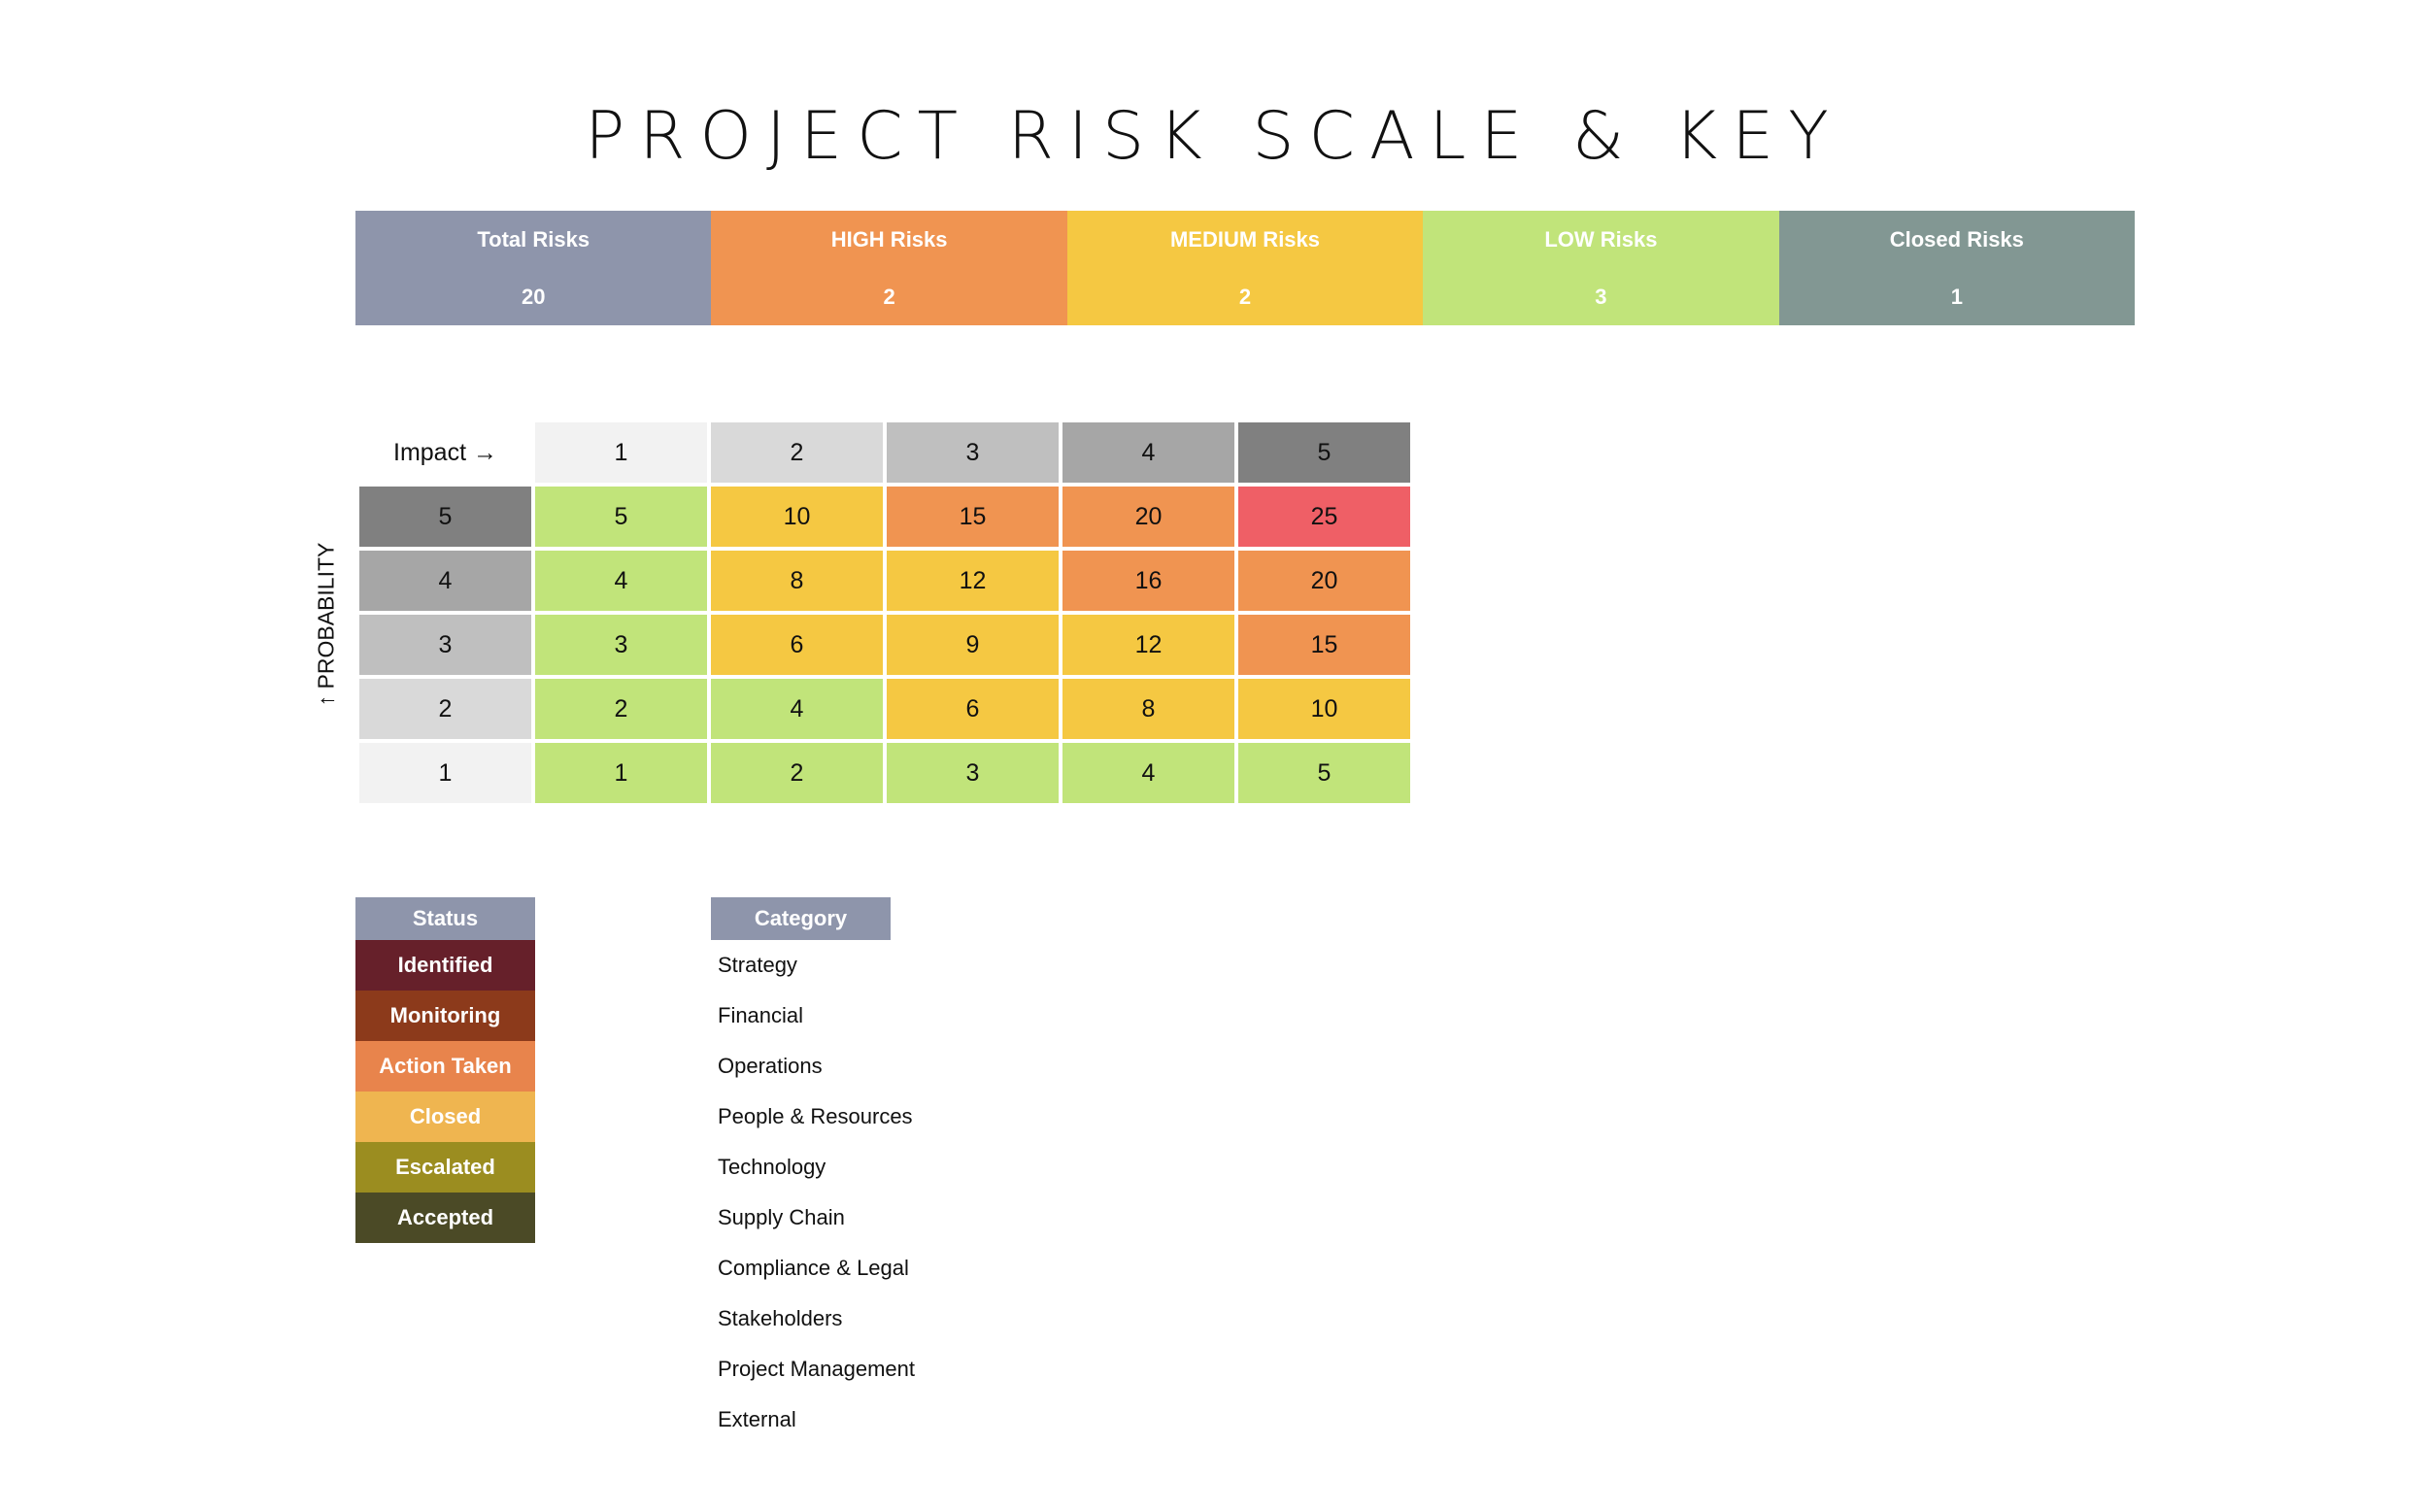 This screenshot has width=2428, height=1512. Describe the element at coordinates (772, 1167) in the screenshot. I see `category-item: Technology` at that location.